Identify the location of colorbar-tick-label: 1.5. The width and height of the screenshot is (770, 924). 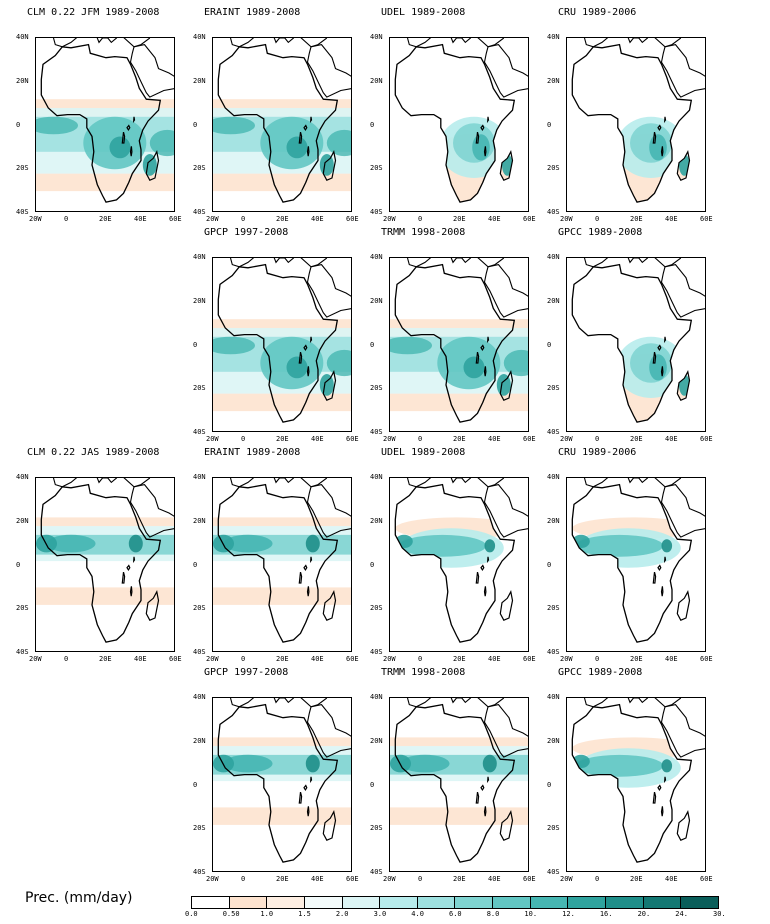
(304, 914).